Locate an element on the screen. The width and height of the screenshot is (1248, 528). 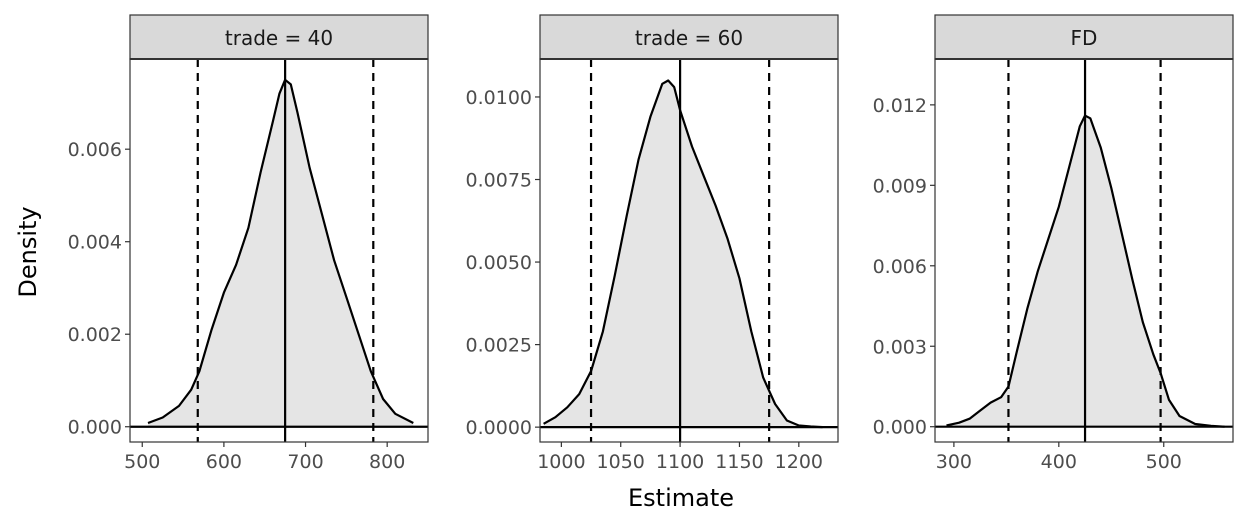
x-tick-label: 700 is located at coordinates (305, 462).